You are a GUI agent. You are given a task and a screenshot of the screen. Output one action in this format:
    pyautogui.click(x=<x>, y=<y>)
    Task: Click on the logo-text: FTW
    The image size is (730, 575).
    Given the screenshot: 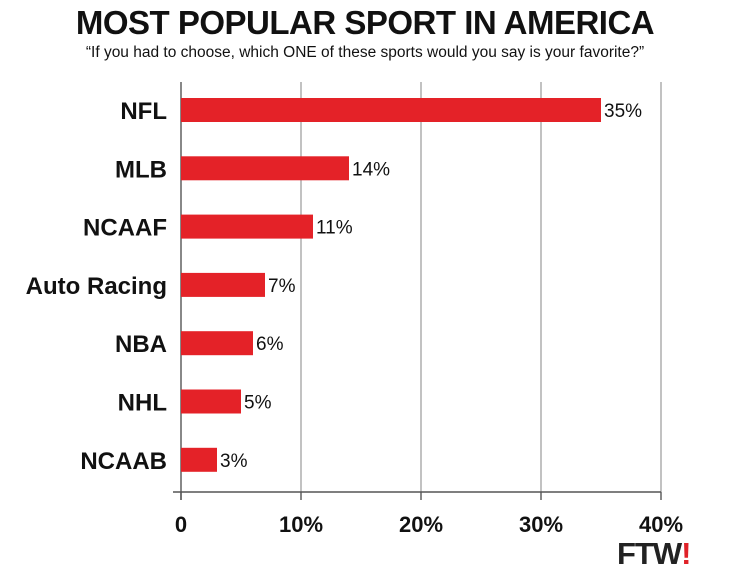 What is the action you would take?
    pyautogui.click(x=649, y=553)
    